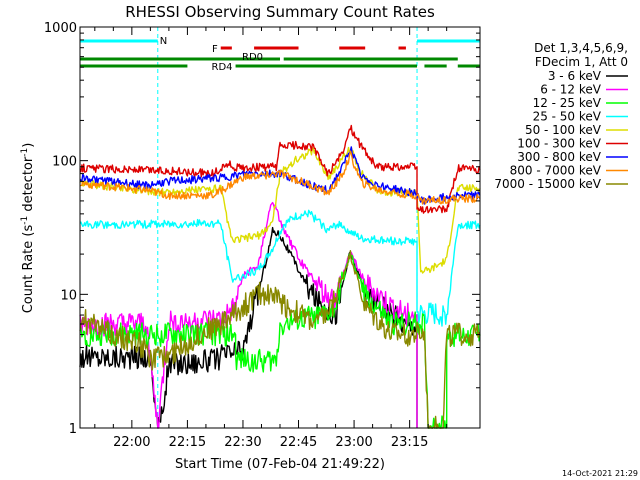 The width and height of the screenshot is (640, 480). What do you see at coordinates (73, 429) in the screenshot?
I see `y-tick-label: 1` at bounding box center [73, 429].